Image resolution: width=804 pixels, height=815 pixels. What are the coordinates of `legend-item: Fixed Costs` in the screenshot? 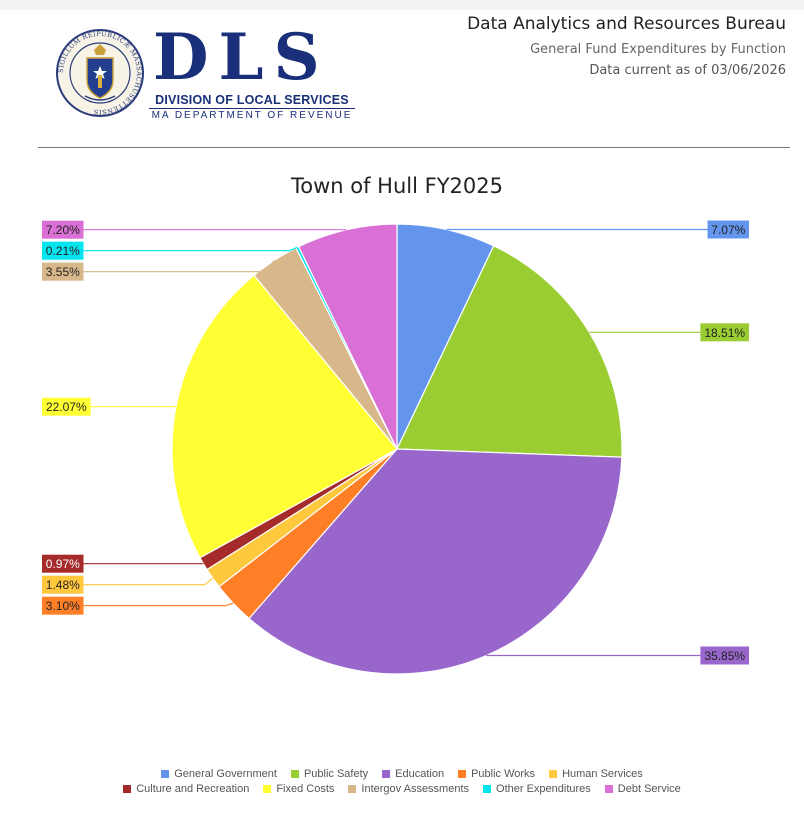 It's located at (298, 789).